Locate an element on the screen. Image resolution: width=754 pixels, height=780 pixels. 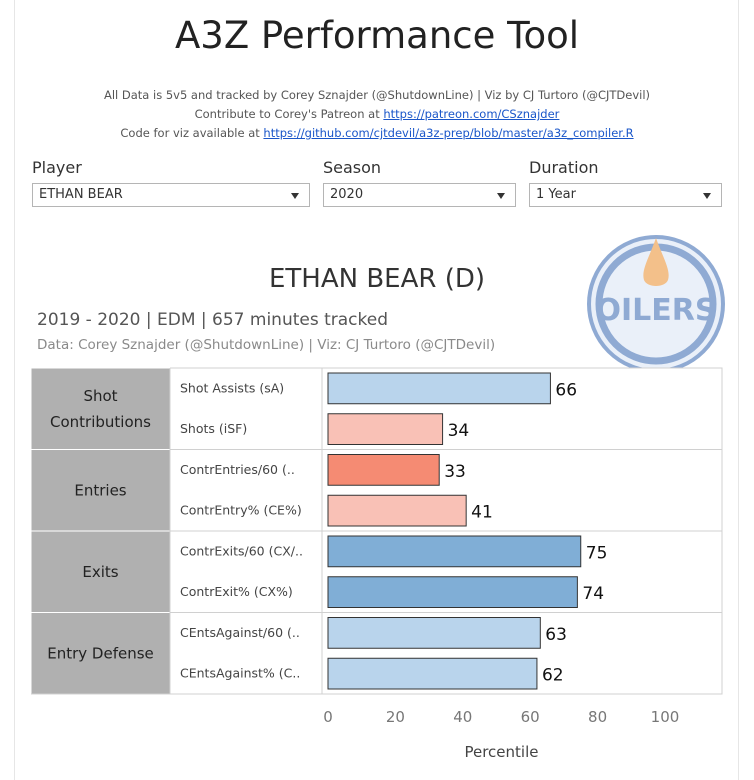
duration-select-value: 1 Year is located at coordinates (556, 194).